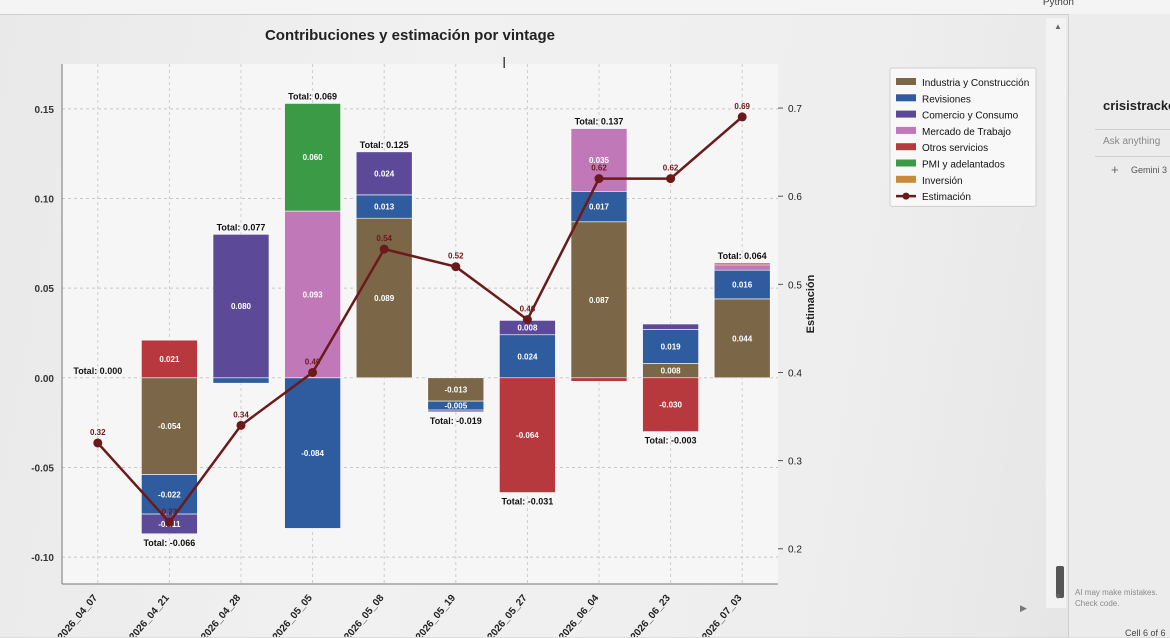 The height and width of the screenshot is (638, 1170). What do you see at coordinates (795, 373) in the screenshot?
I see `ytick-right-label: 0.4` at bounding box center [795, 373].